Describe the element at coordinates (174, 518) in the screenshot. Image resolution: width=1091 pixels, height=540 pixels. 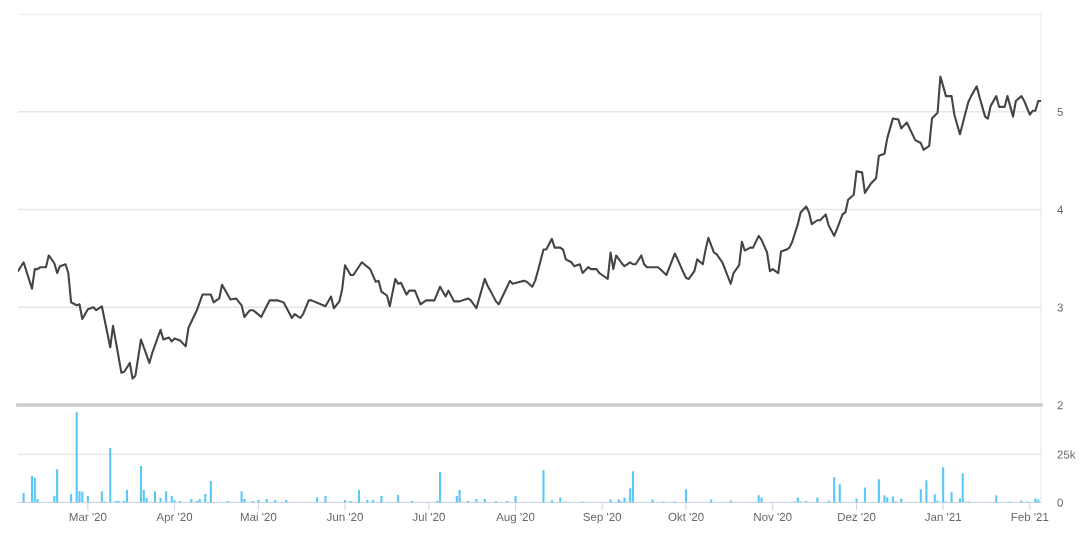
I see `x-tick-label: Apr '20` at that location.